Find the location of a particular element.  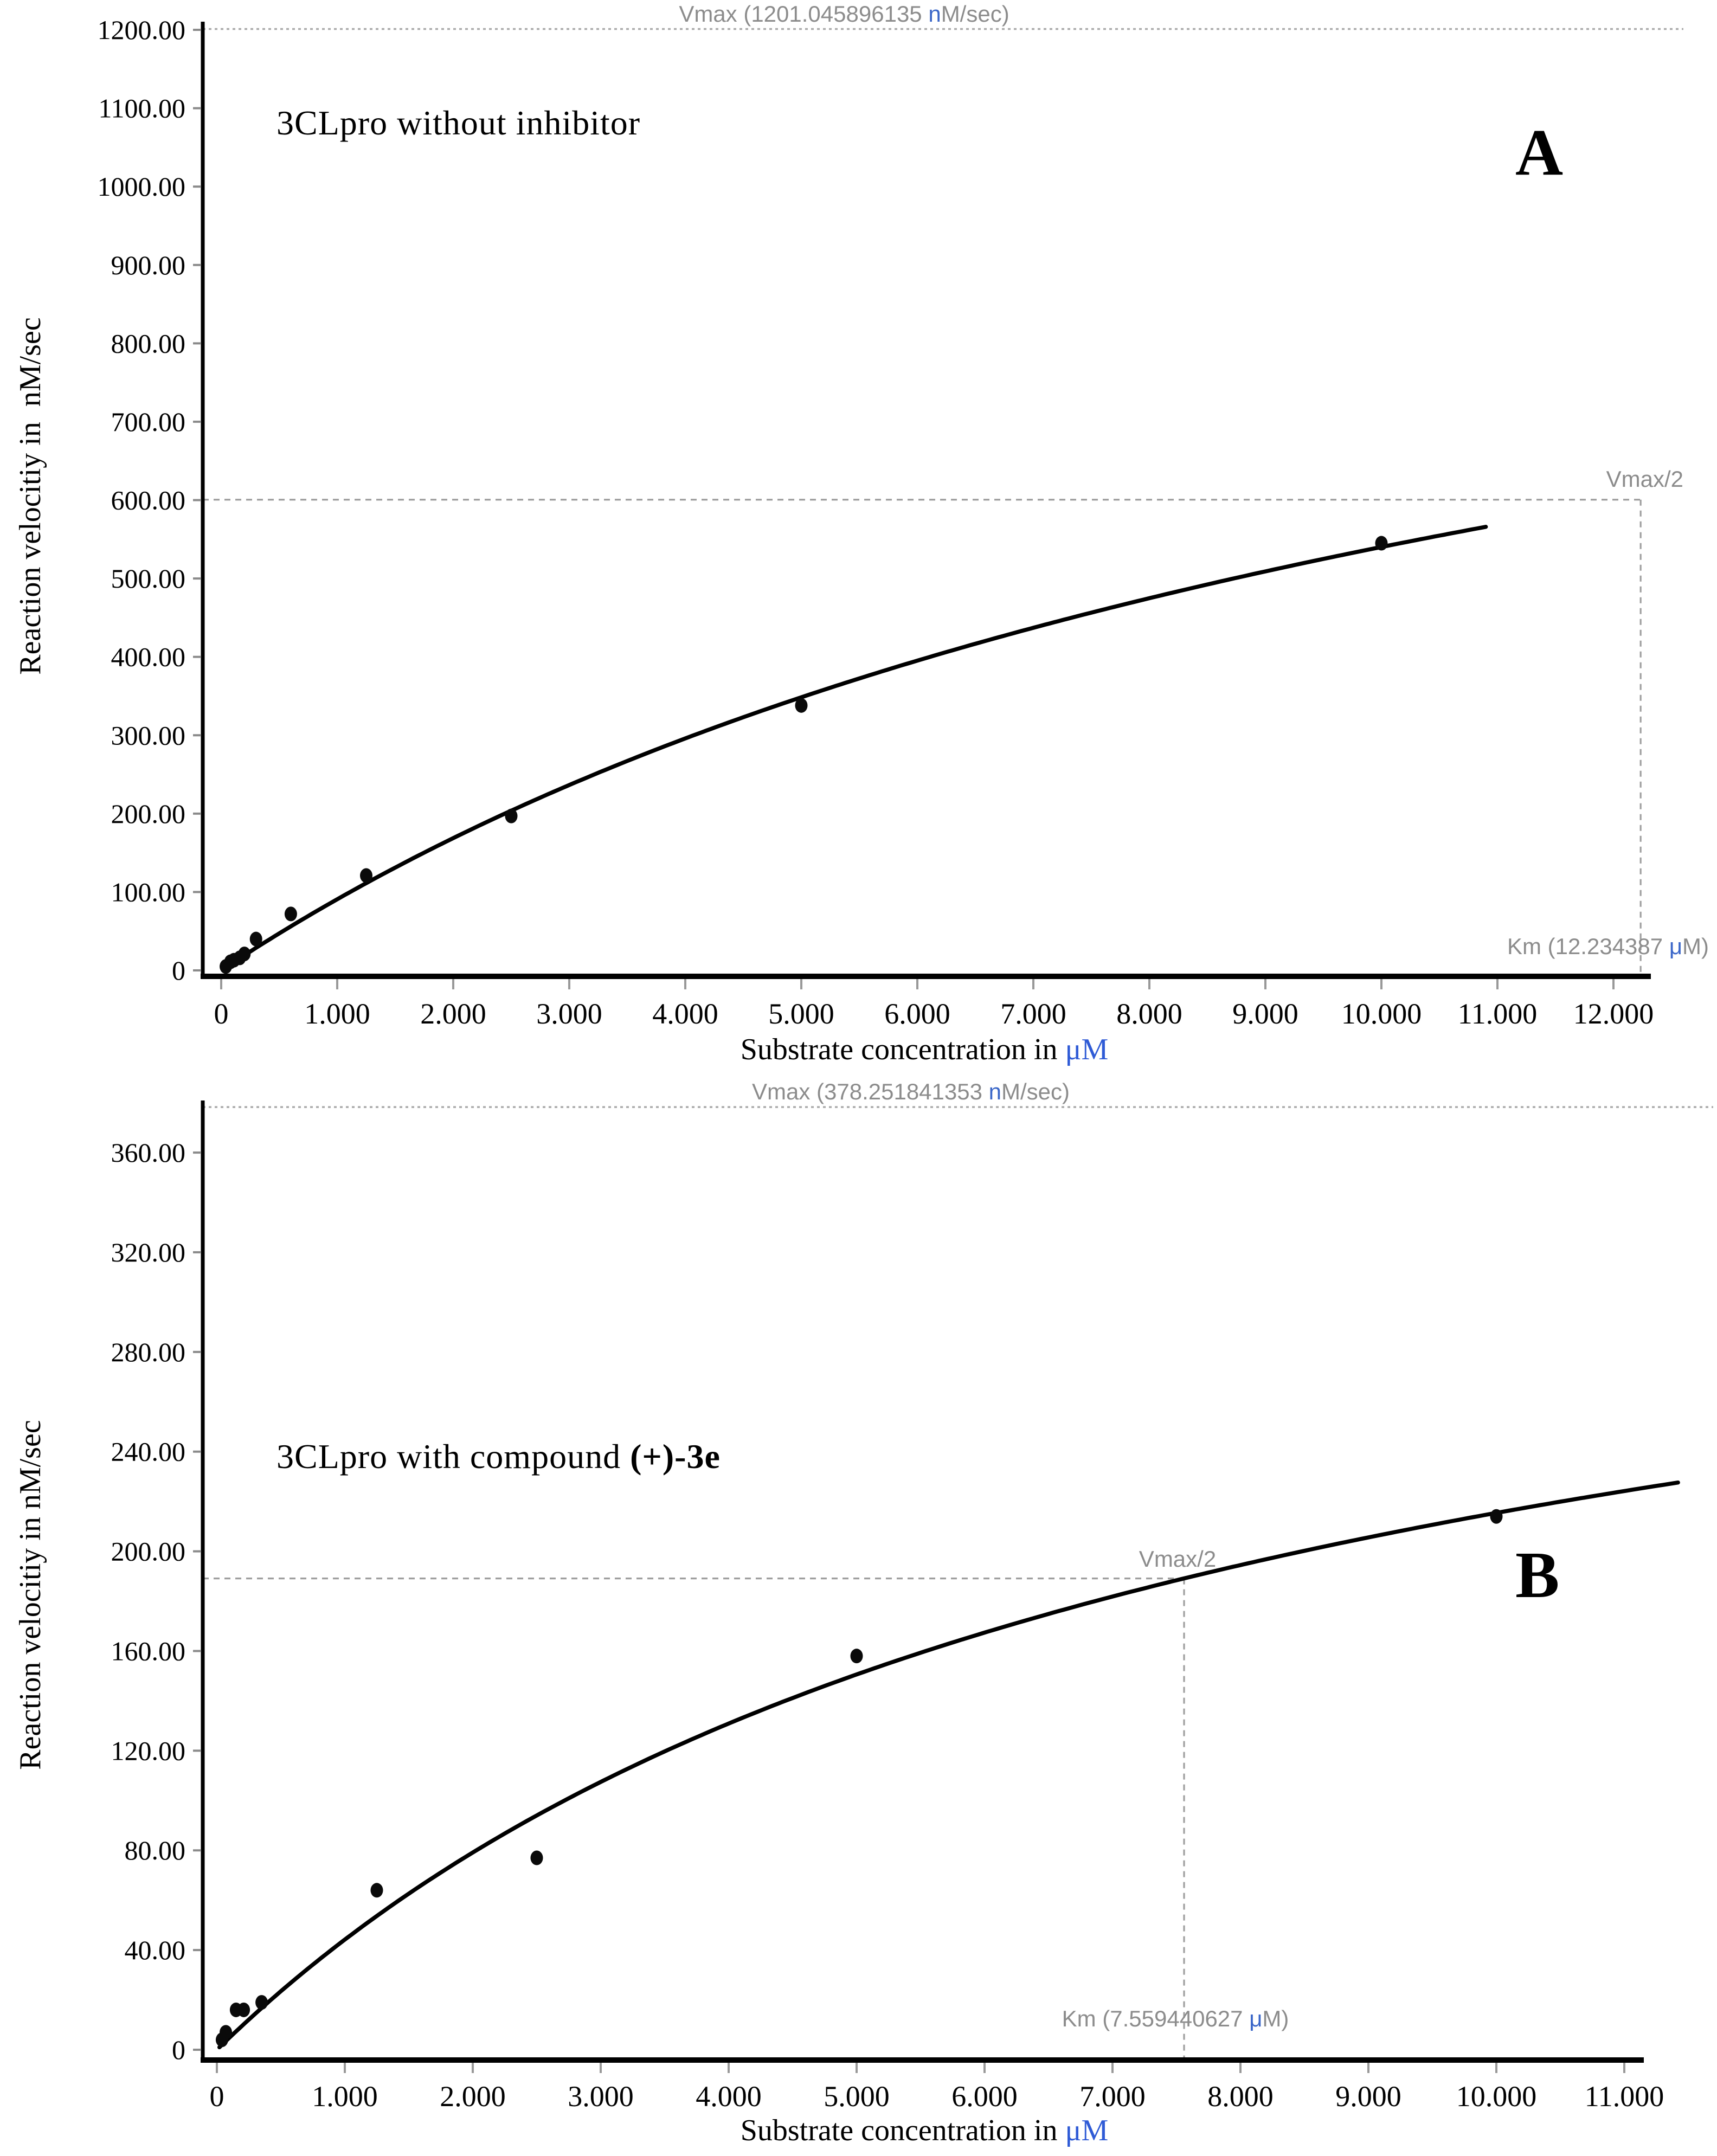

y-tick-label: 80.00 is located at coordinates (156, 1850).